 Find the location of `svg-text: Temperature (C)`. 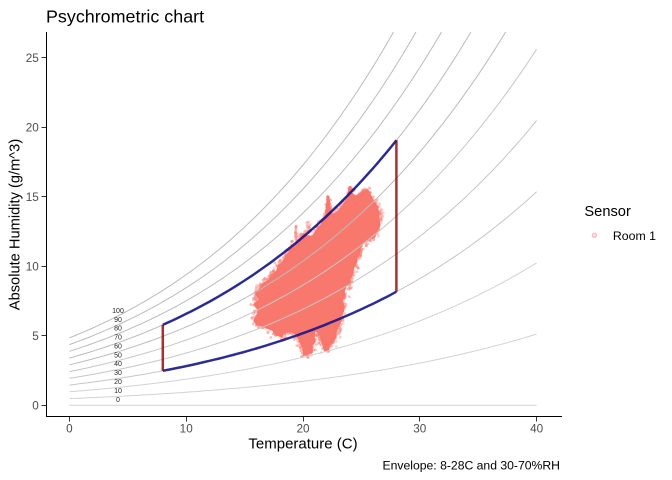

svg-text: Temperature (C) is located at coordinates (302, 444).